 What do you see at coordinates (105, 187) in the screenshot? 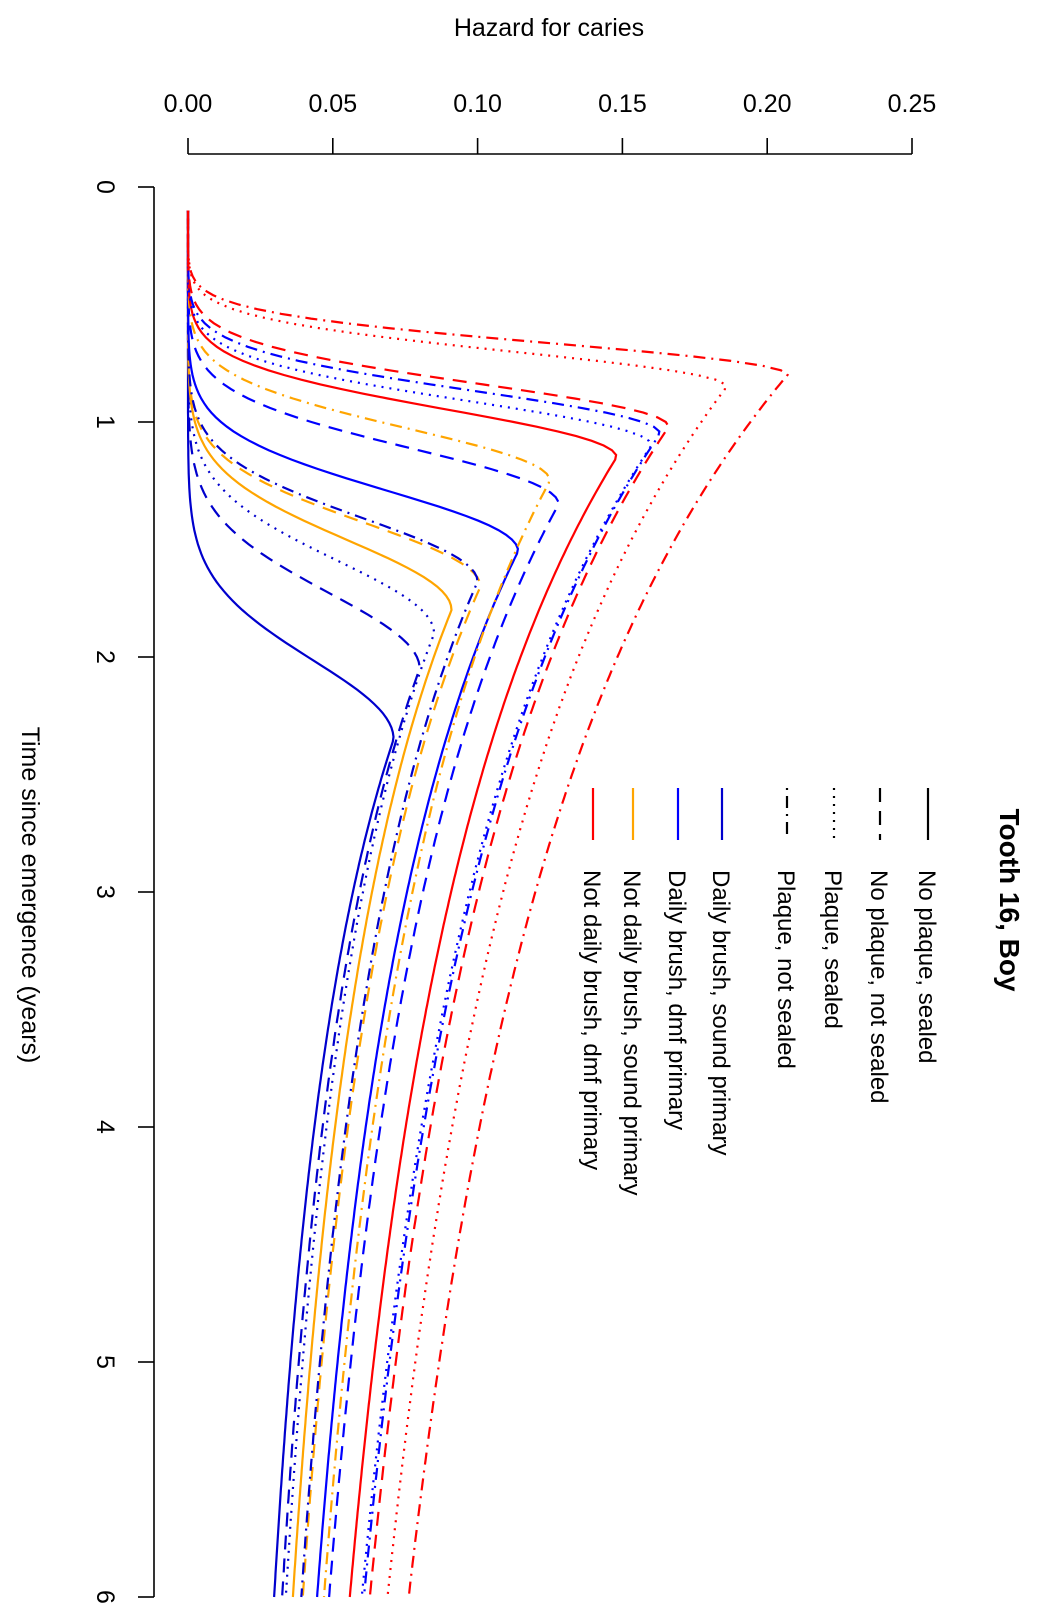
I see `time-tick-label: 0` at bounding box center [105, 187].